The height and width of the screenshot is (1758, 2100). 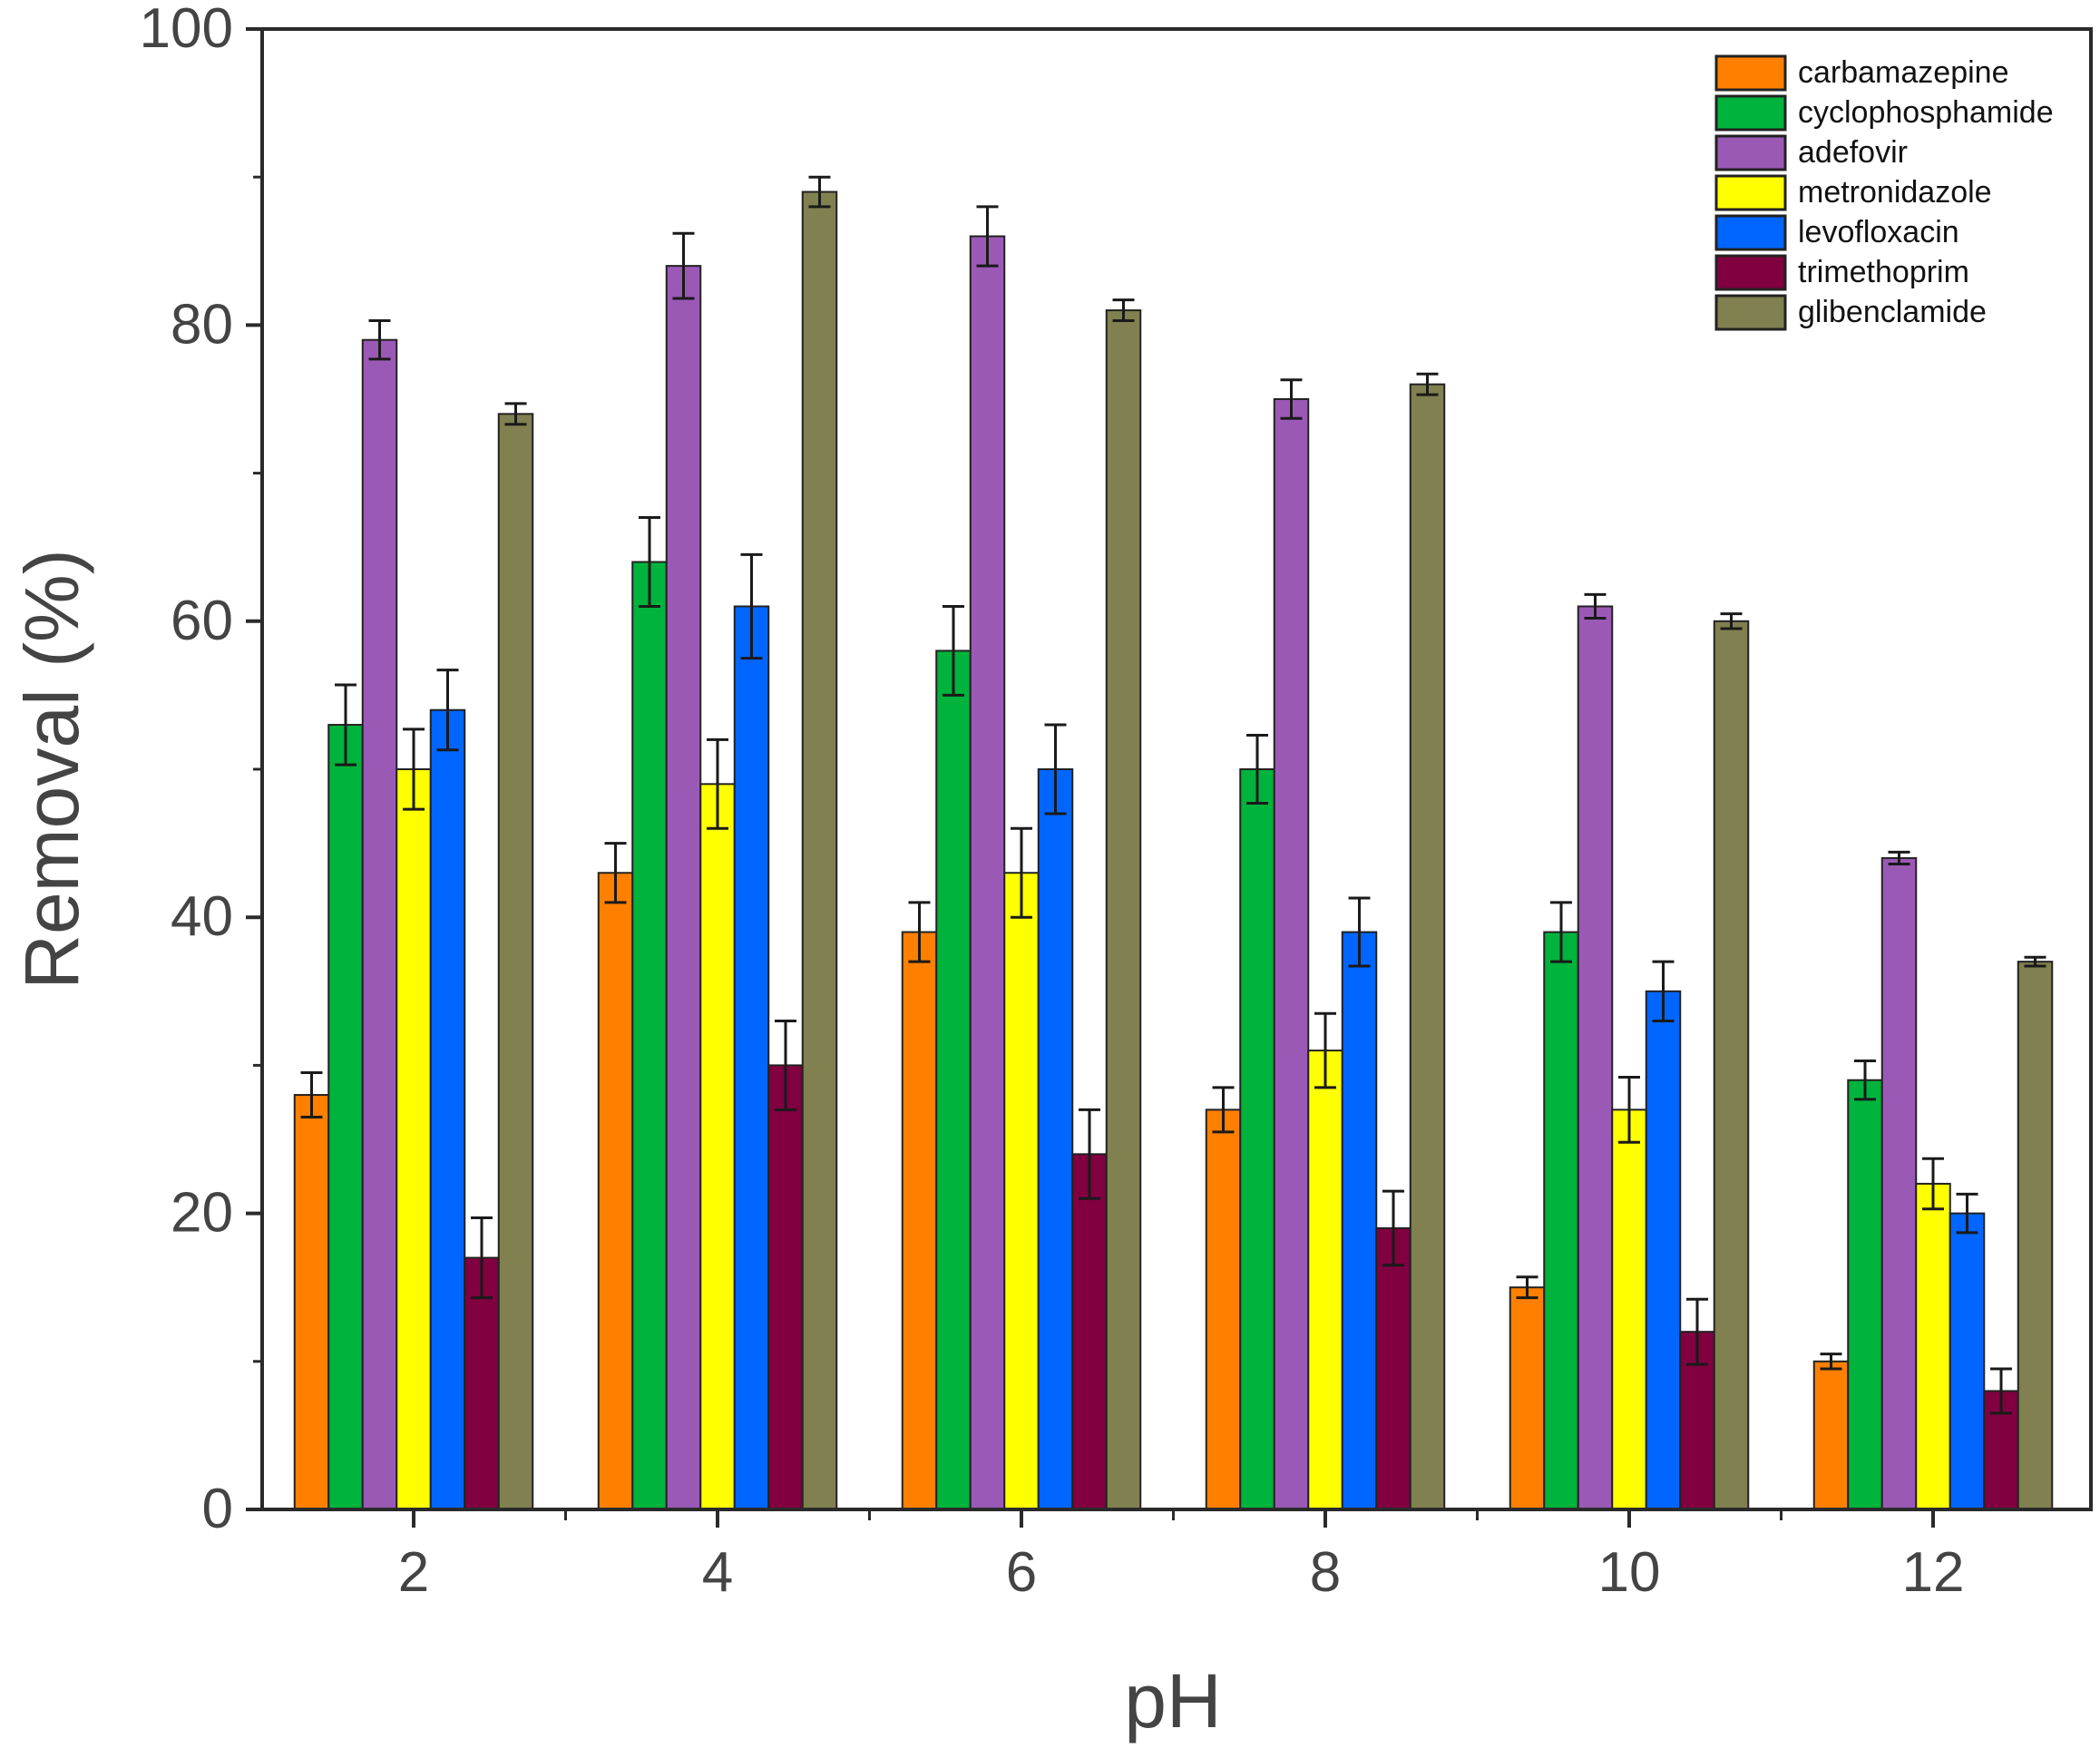 What do you see at coordinates (1751, 73) in the screenshot?
I see `legend-swatch-carbamazepine` at bounding box center [1751, 73].